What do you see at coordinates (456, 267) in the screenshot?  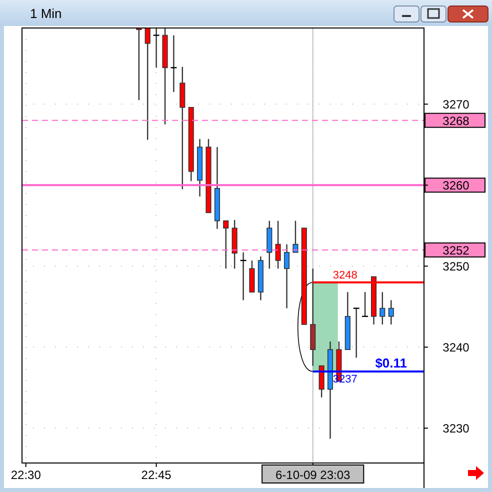 I see `y-tick-label: 3250` at bounding box center [456, 267].